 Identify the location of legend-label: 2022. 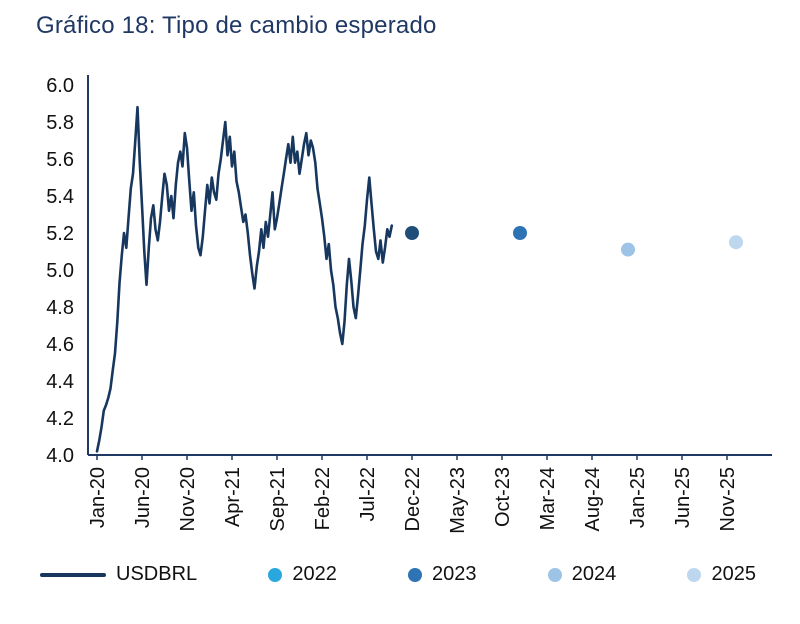
(314, 574).